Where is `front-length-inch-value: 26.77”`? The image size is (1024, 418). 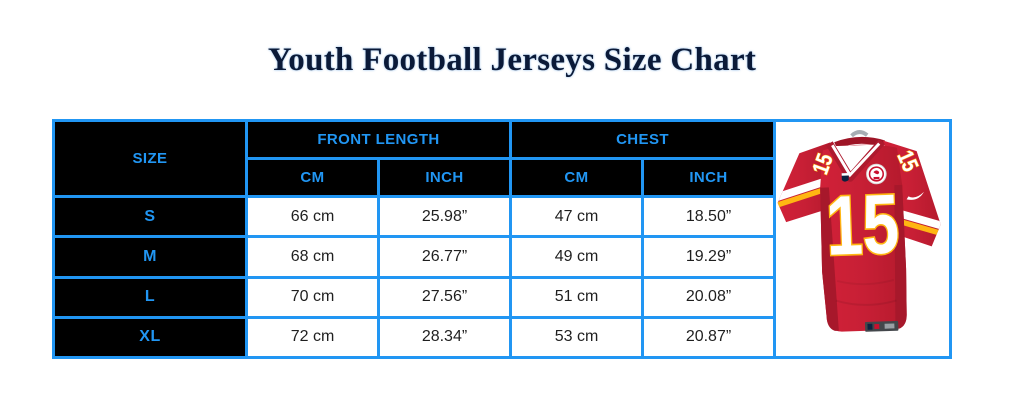 front-length-inch-value: 26.77” is located at coordinates (444, 257).